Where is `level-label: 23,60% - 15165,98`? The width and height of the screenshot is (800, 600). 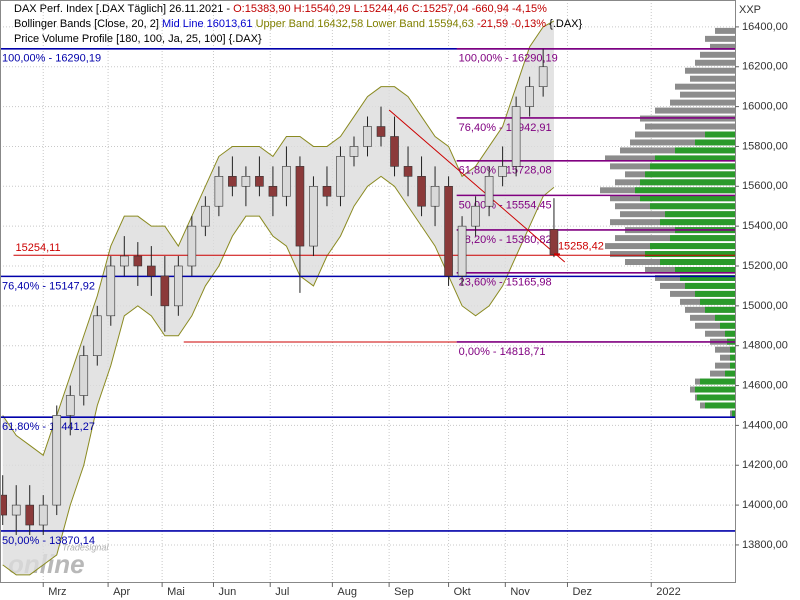
level-label: 23,60% - 15165,98 is located at coordinates (505, 283).